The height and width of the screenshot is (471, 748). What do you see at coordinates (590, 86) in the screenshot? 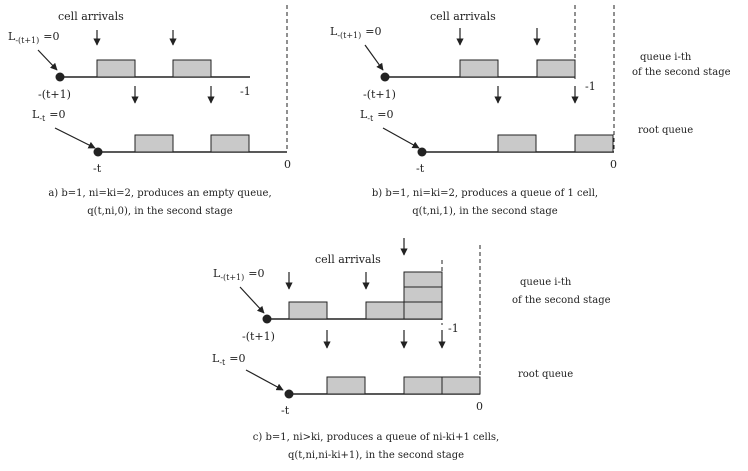
I see `panel-b-tick-minus1: -1` at bounding box center [590, 86].